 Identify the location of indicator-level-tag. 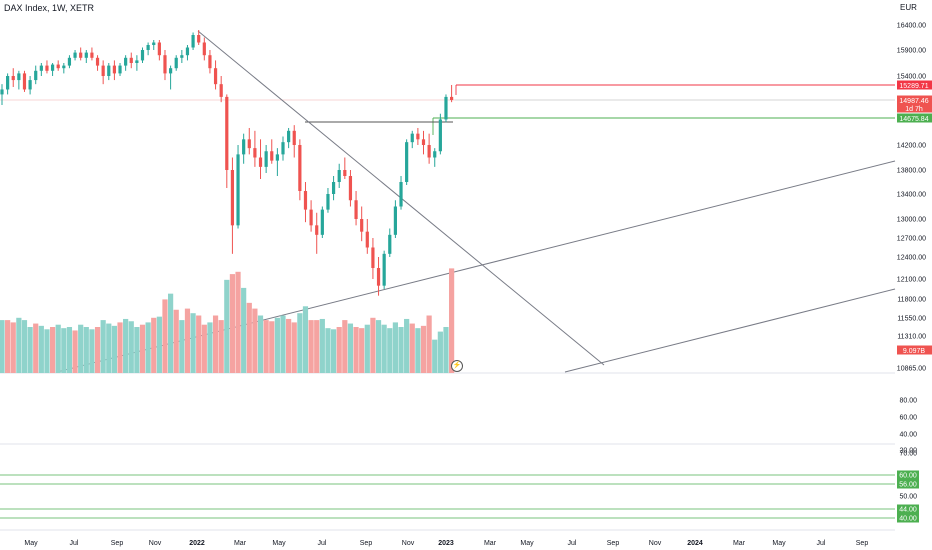
(908, 509).